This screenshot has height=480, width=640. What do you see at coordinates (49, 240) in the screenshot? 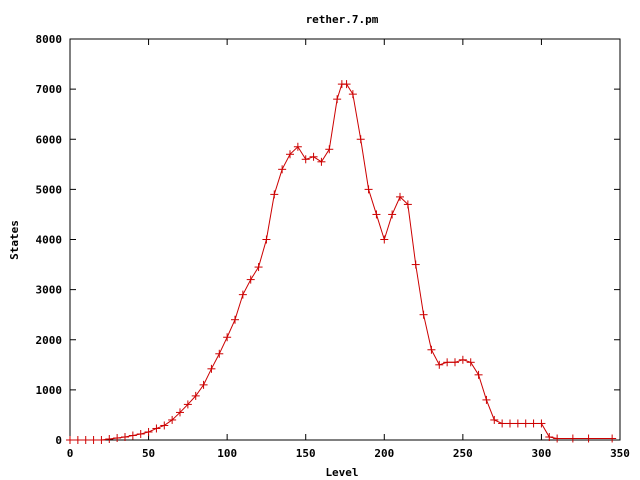
I see `y-tick-label: 4000` at bounding box center [49, 240].